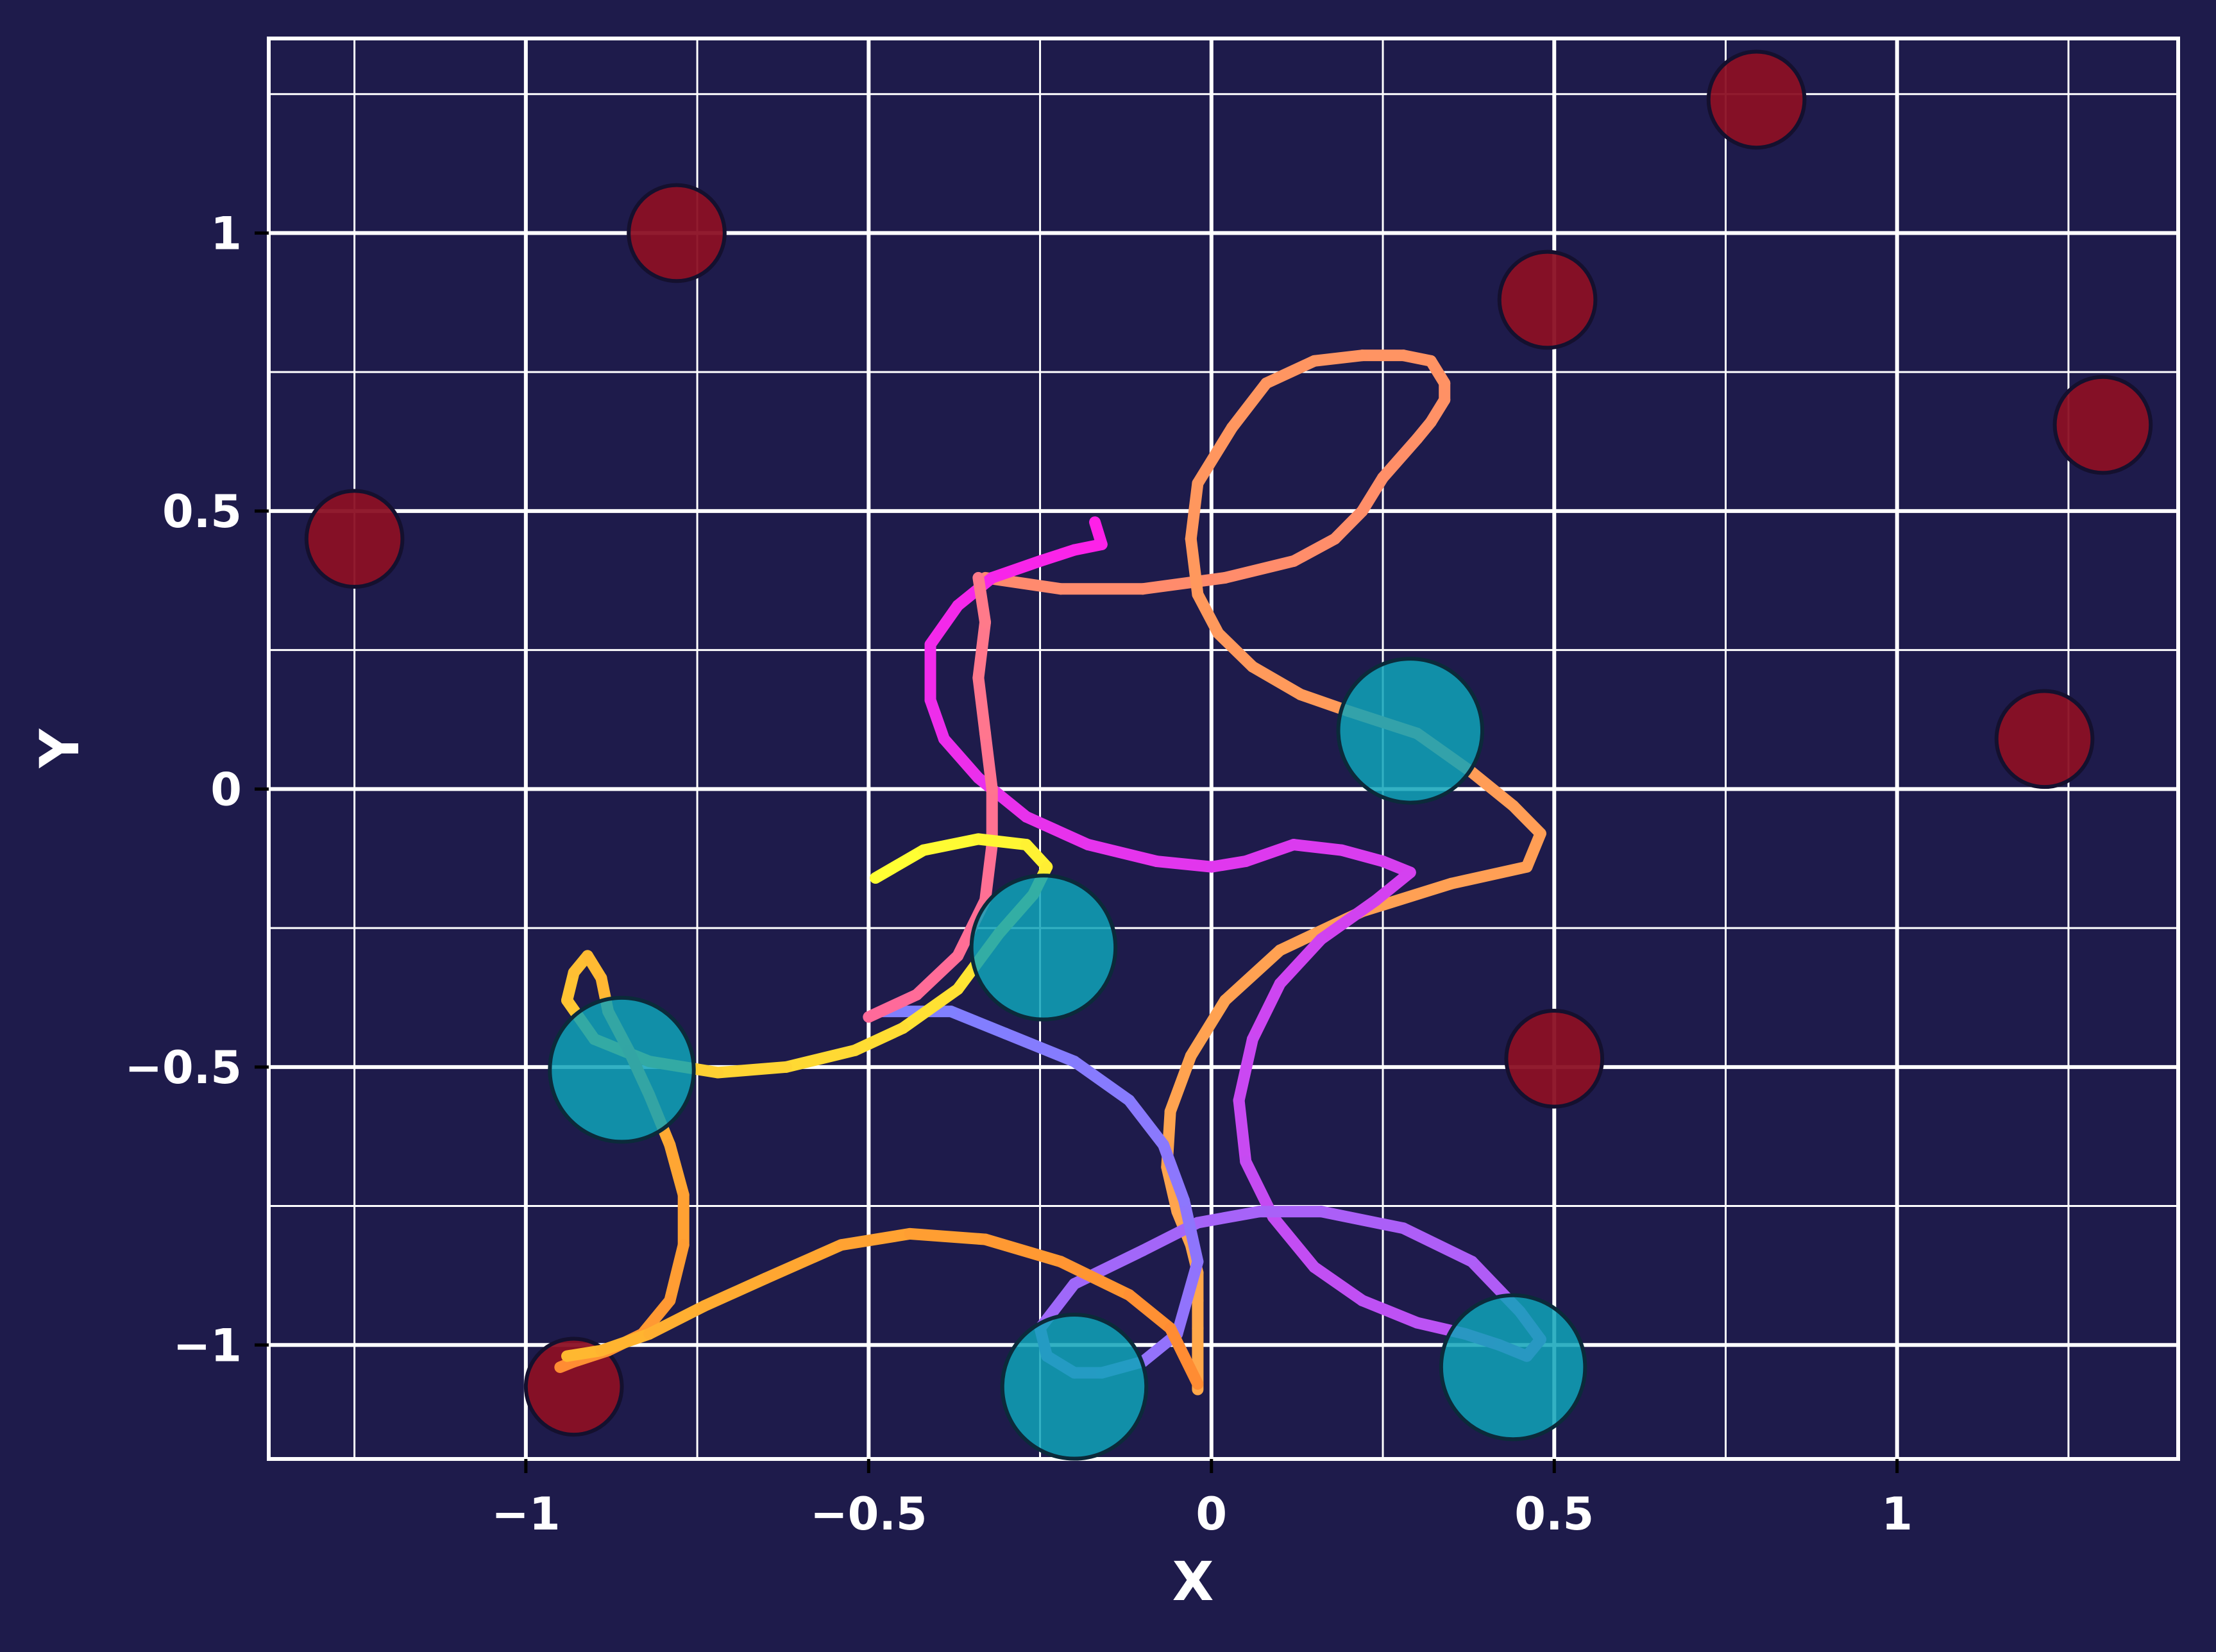 This screenshot has height=1652, width=2216. Describe the element at coordinates (202, 511) in the screenshot. I see `y-tick-label: 0.5` at that location.